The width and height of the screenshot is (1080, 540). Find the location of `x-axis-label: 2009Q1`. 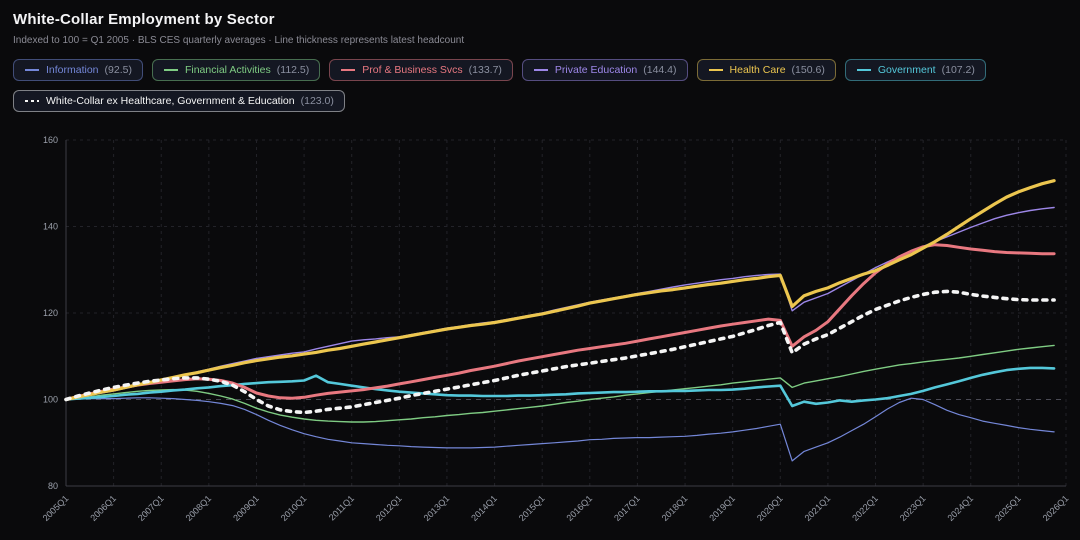

x-axis-label: 2009Q1 is located at coordinates (246, 508).